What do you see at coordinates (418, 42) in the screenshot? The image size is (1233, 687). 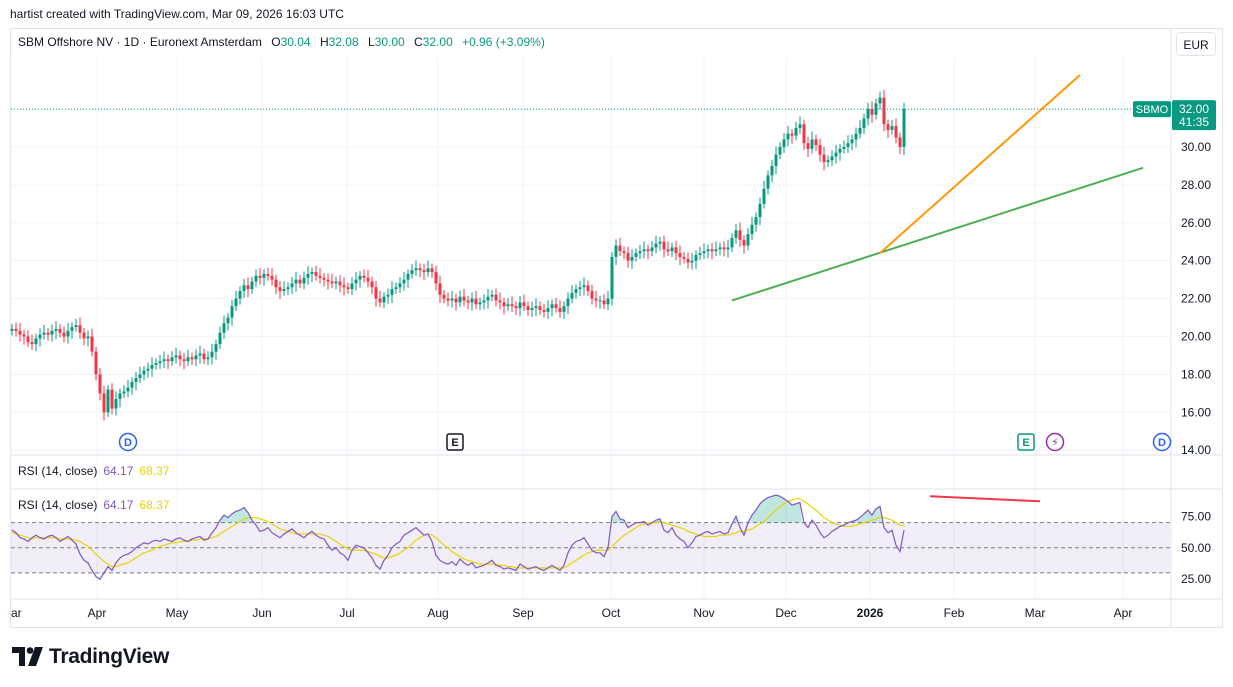 I see `close-label: C` at bounding box center [418, 42].